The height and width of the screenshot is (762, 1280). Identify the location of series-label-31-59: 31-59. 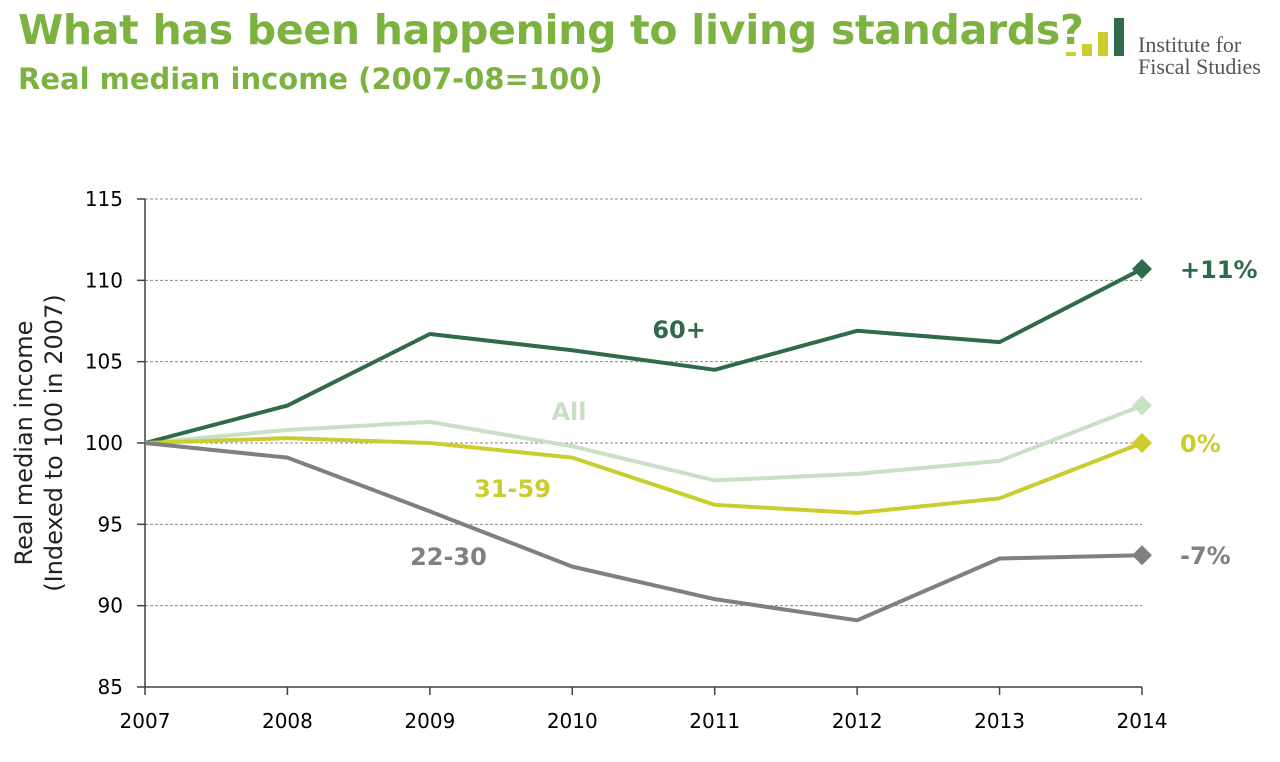
(512, 489).